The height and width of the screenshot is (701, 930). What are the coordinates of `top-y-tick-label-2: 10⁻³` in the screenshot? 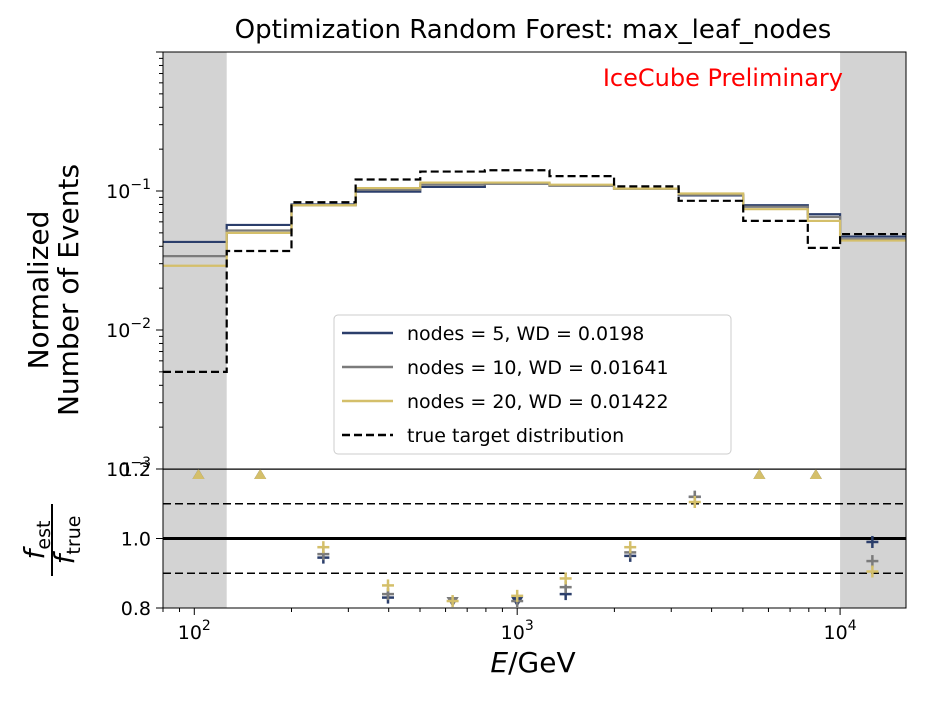 It's located at (128, 468).